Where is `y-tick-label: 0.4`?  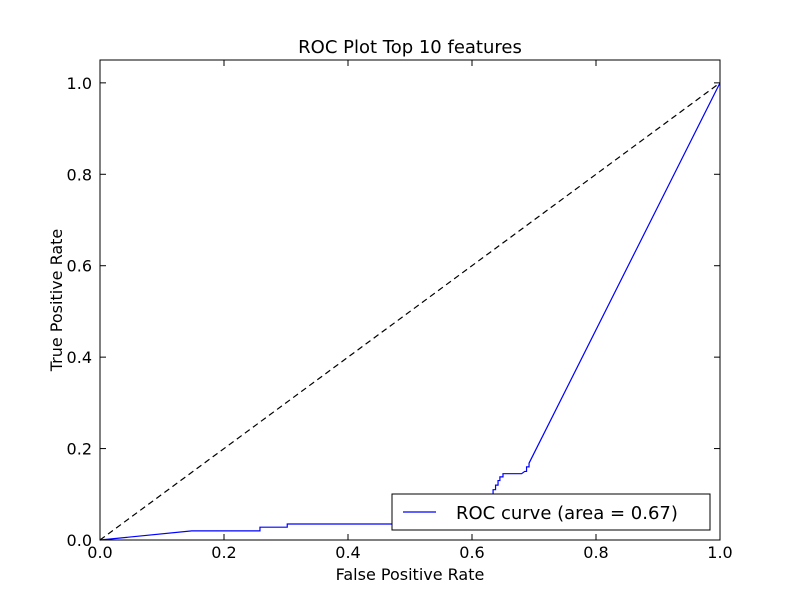
y-tick-label: 0.4 is located at coordinates (79, 357).